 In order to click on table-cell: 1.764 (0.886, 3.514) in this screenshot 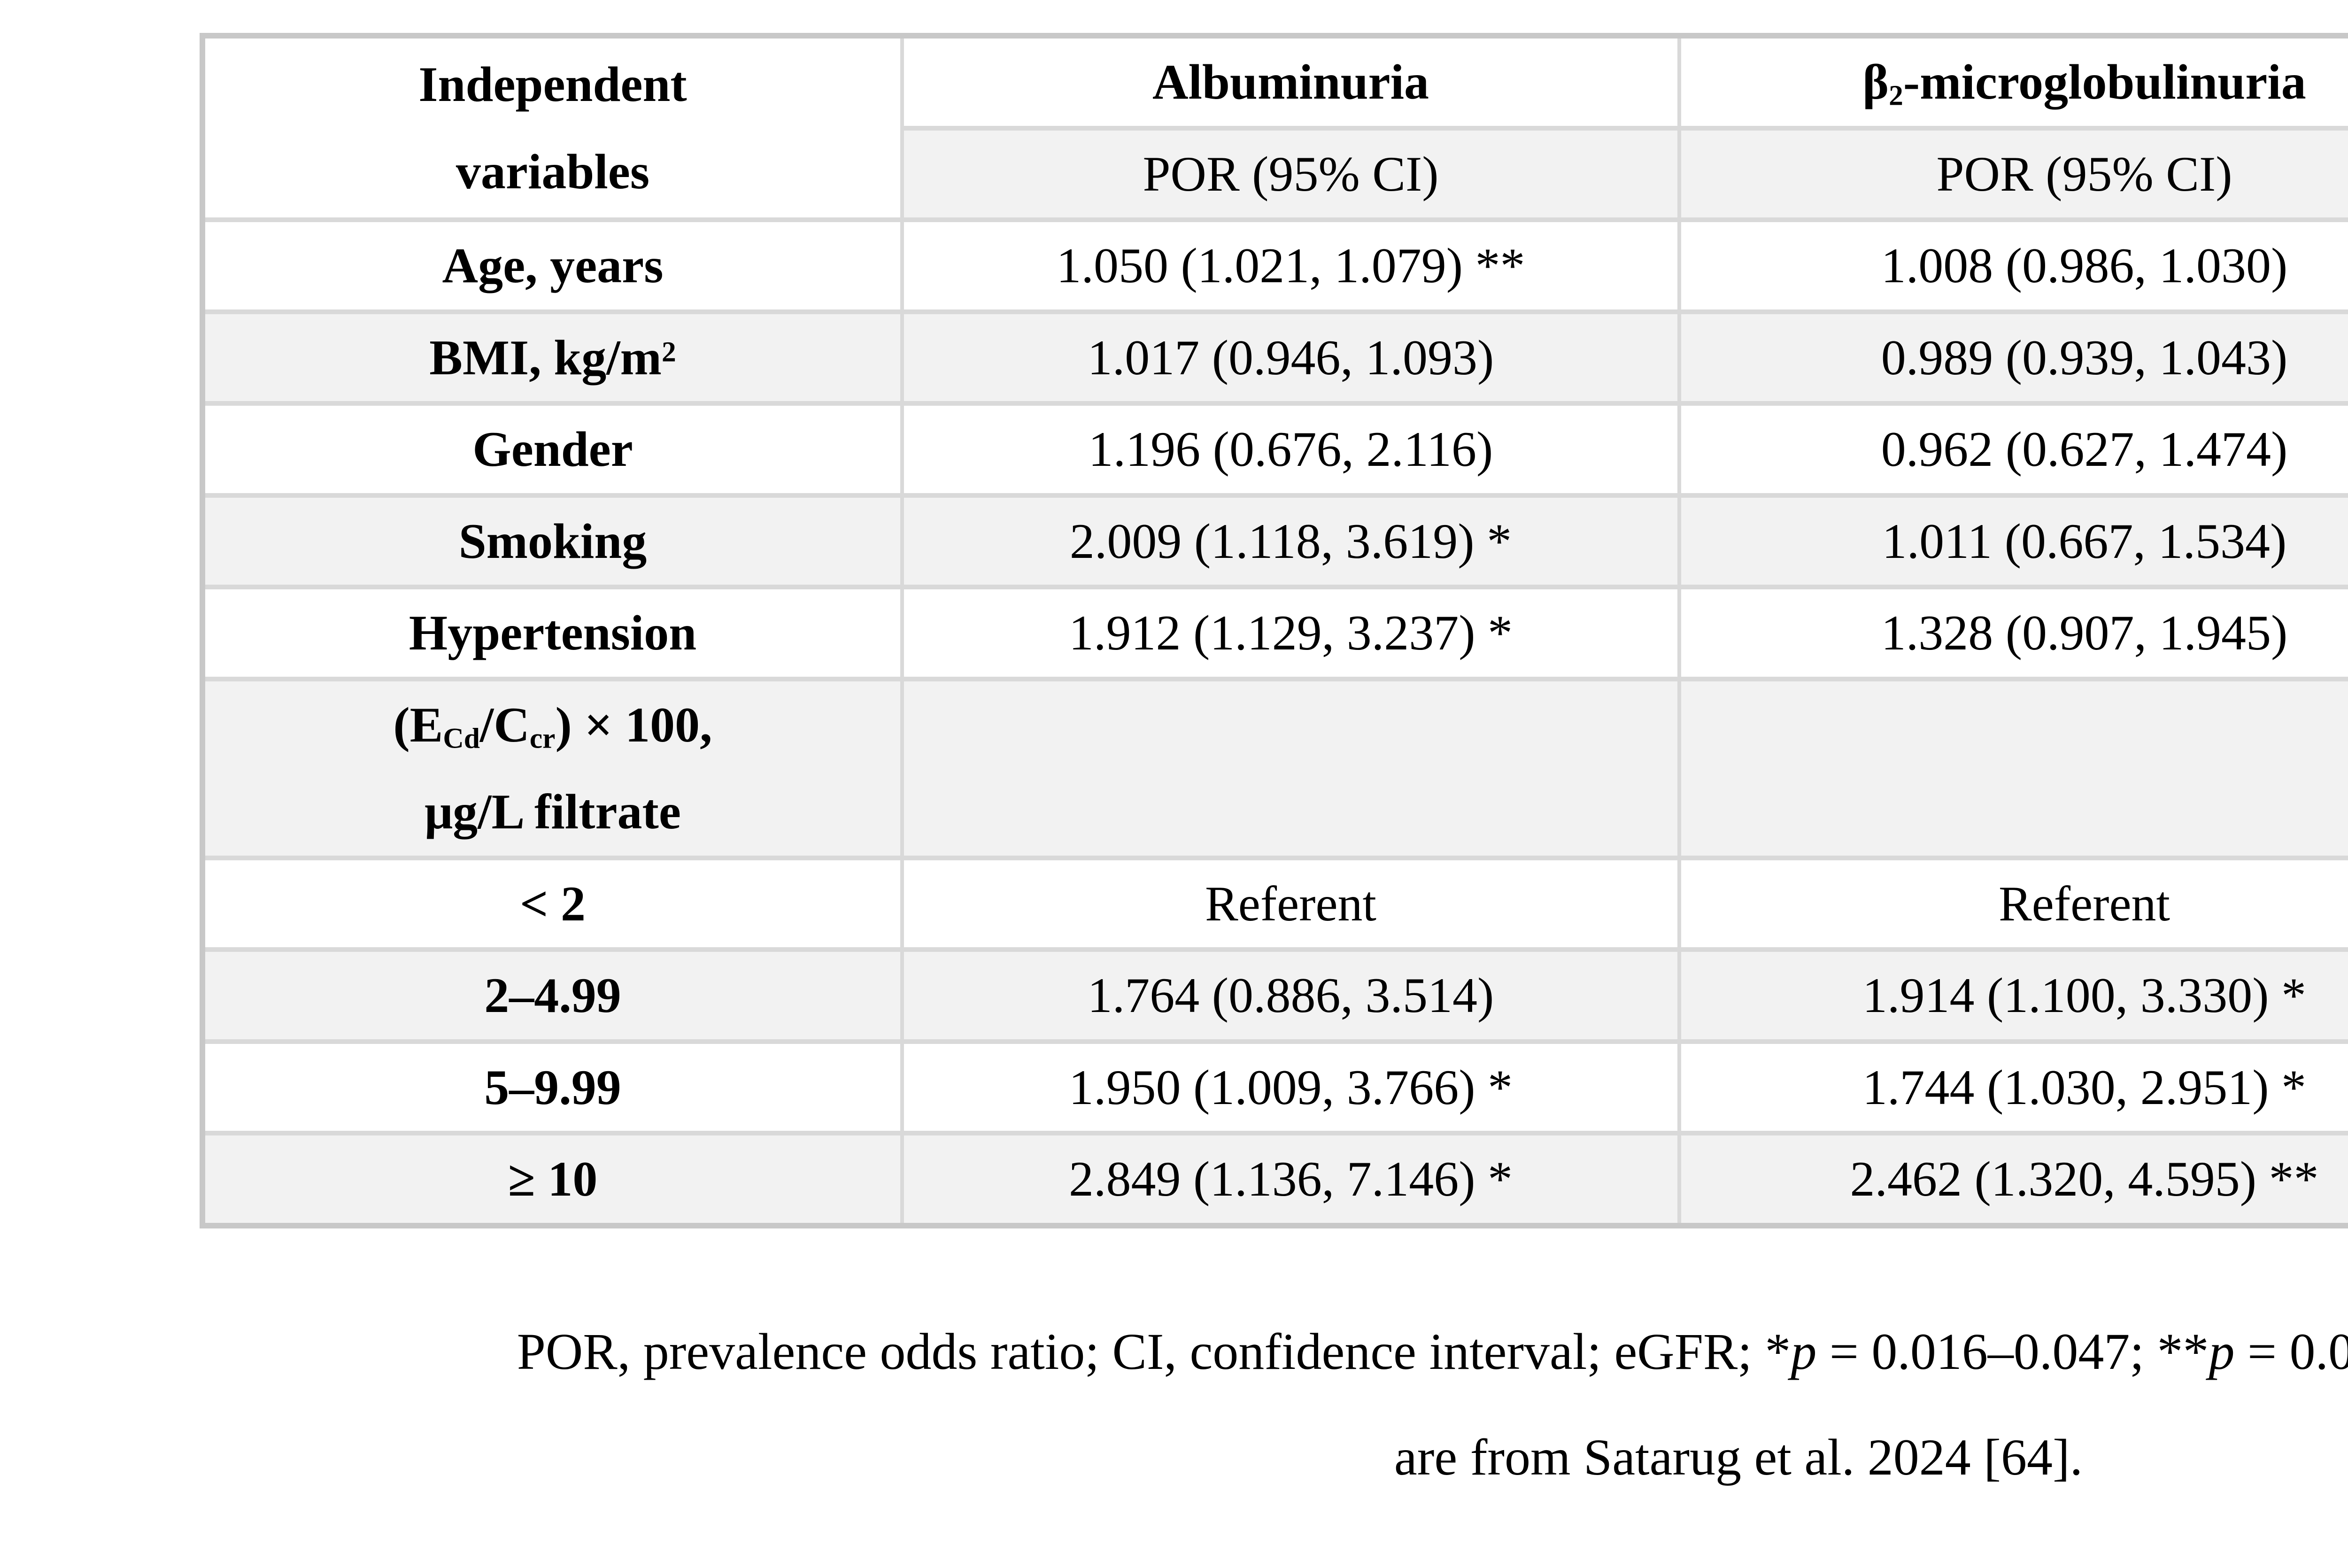, I will do `click(1291, 995)`.